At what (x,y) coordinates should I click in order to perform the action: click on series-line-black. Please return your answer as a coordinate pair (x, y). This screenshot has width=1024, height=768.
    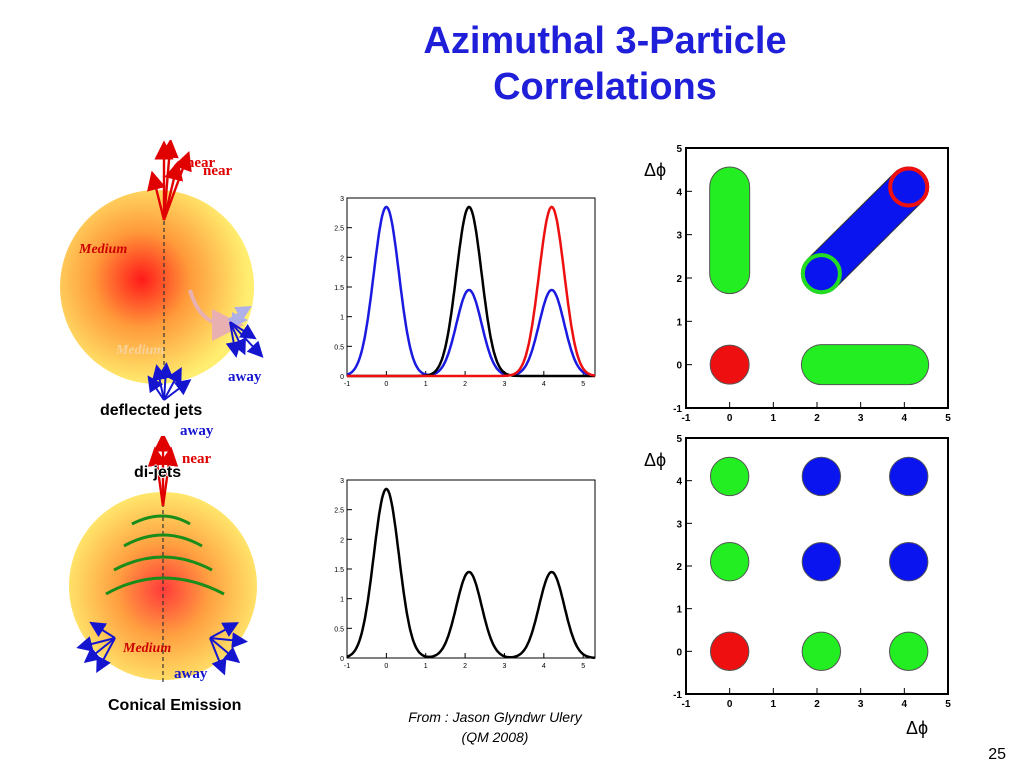
    Looking at the image, I should click on (471, 573).